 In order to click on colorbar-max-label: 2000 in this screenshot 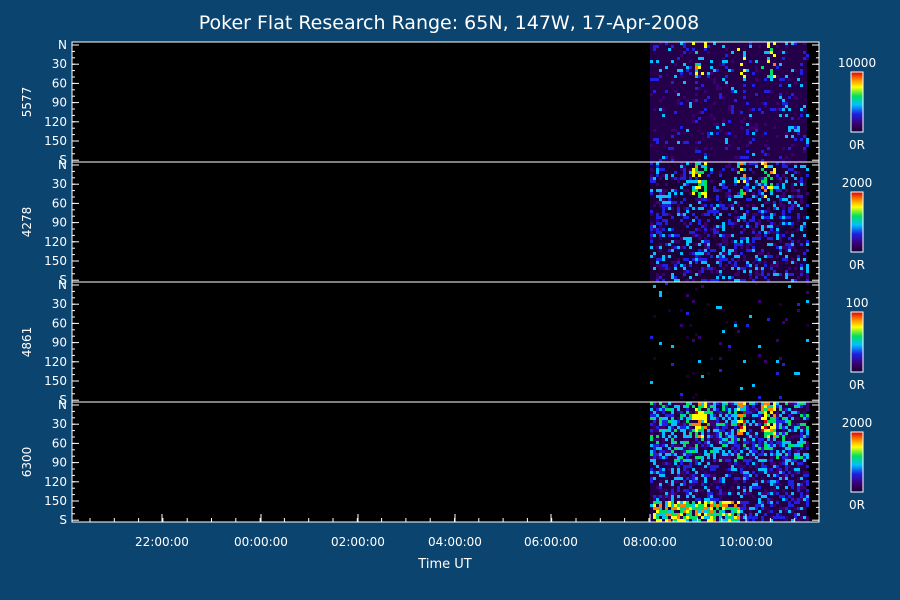, I will do `click(857, 423)`.